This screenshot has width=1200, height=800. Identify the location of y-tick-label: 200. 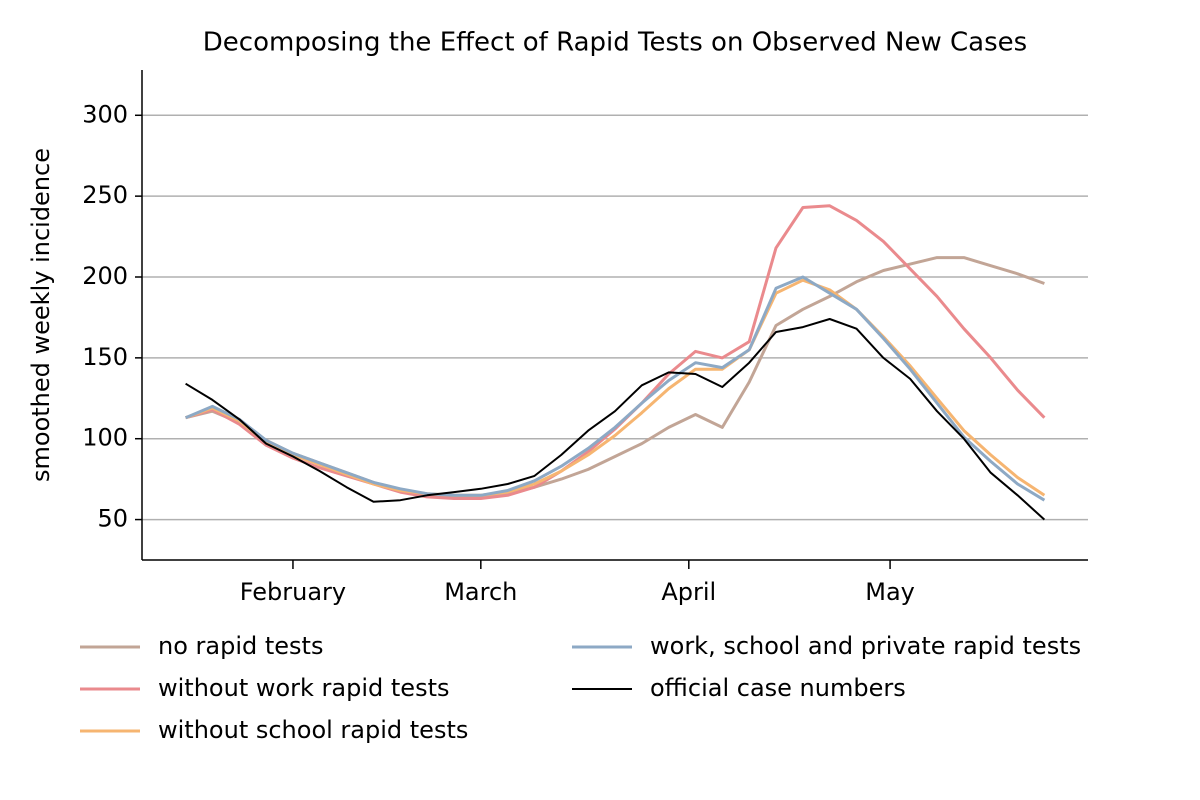
(105, 276).